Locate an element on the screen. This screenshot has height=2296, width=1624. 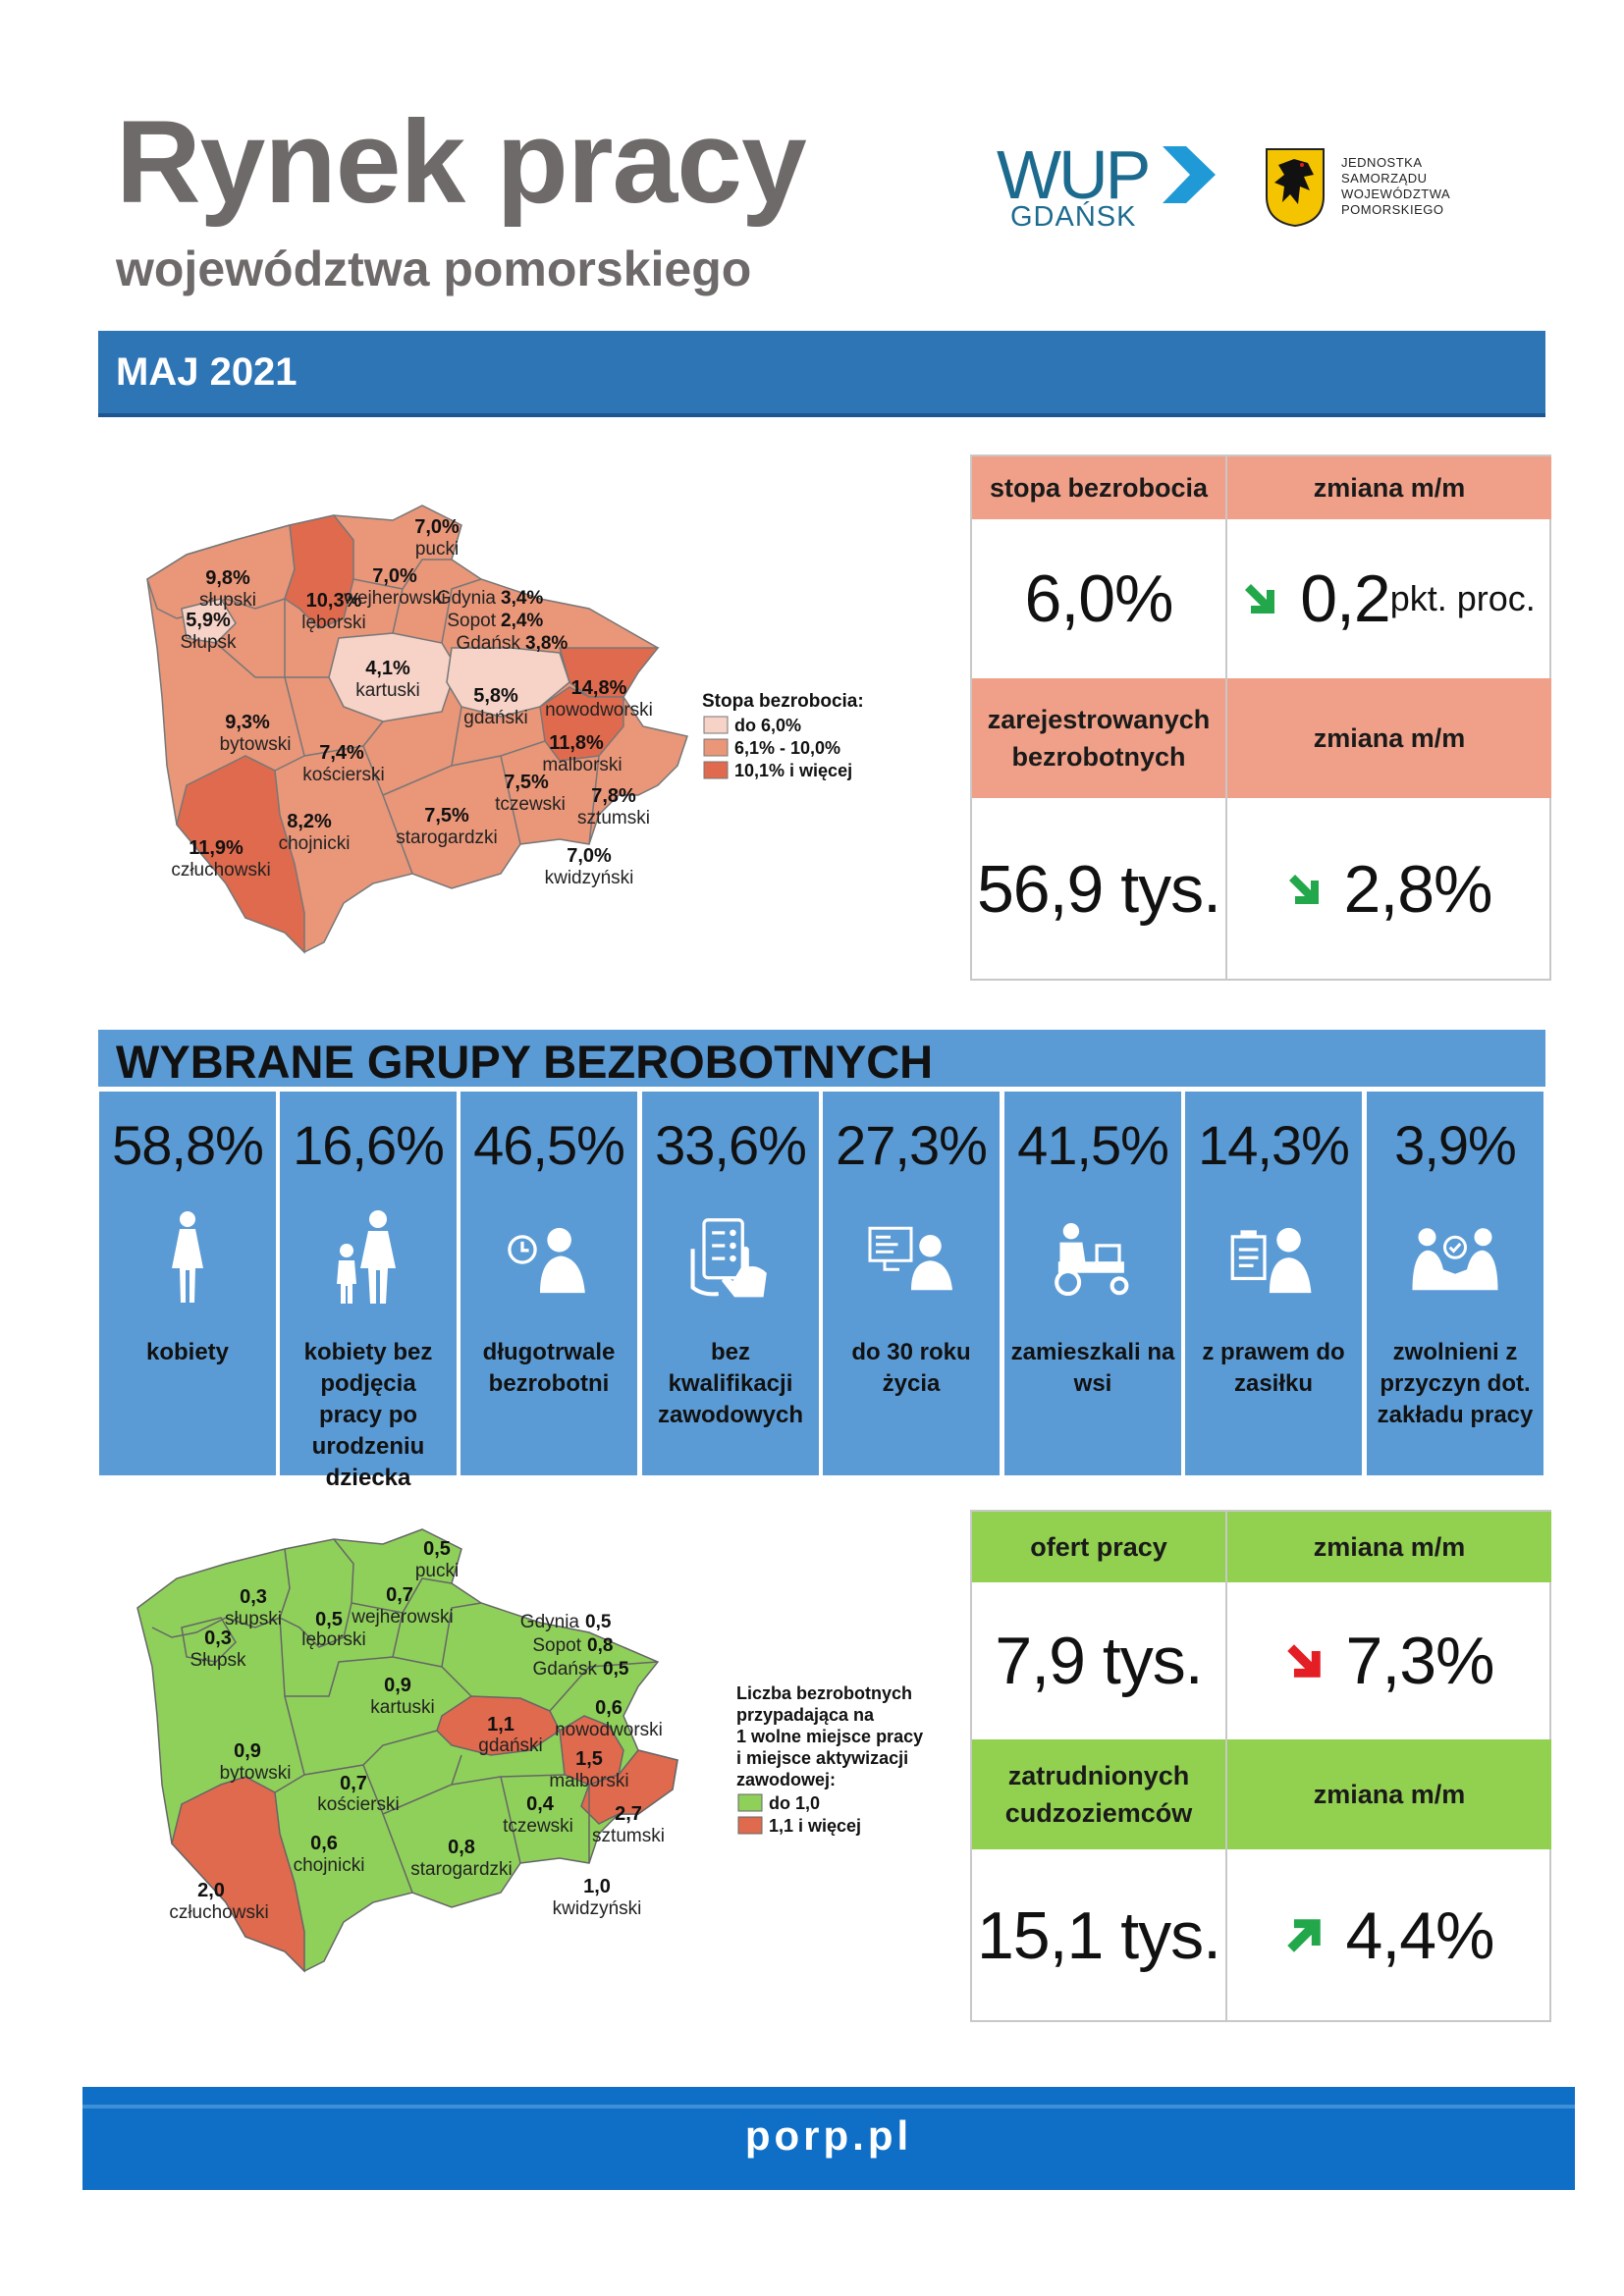
month-bar: MAJ 2021 is located at coordinates (821, 374).